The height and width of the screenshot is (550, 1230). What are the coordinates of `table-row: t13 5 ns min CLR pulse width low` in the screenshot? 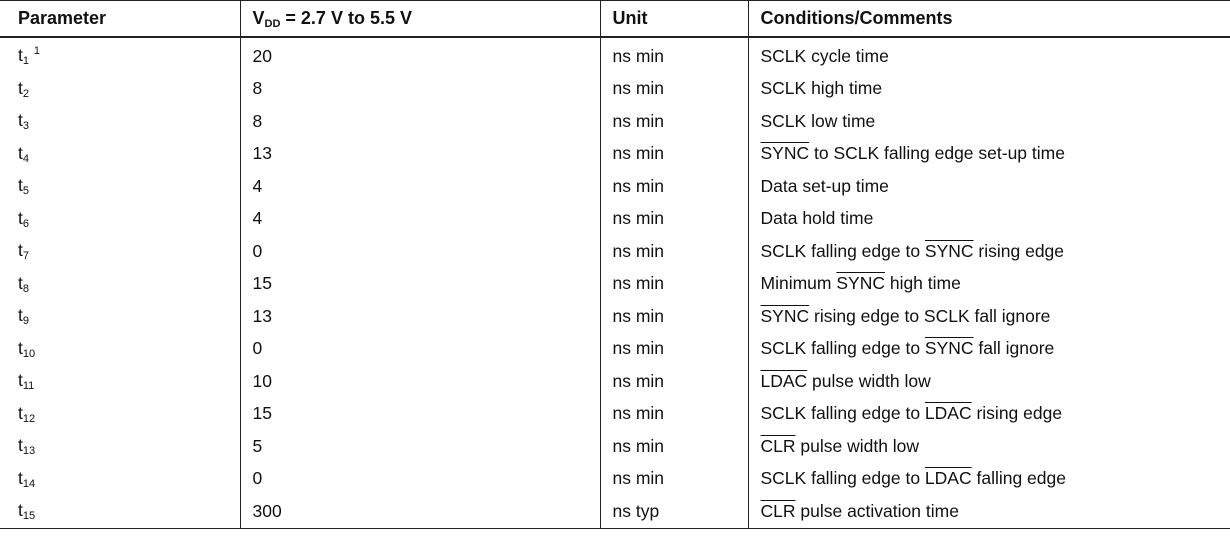 It's located at (615, 446).